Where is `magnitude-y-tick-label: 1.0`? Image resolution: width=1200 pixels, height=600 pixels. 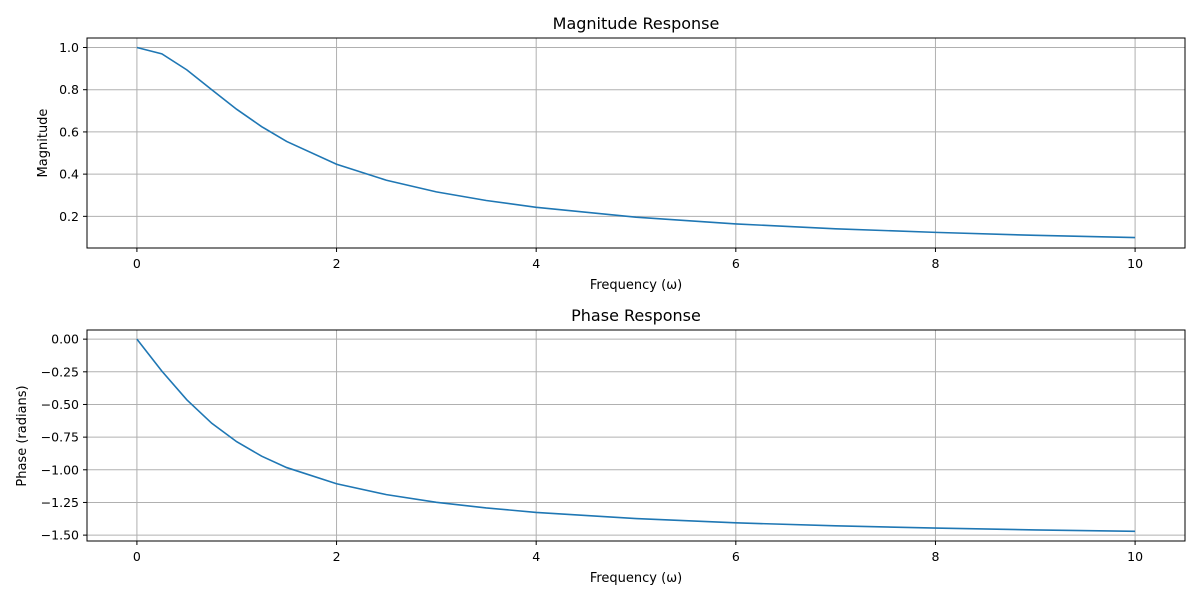
magnitude-y-tick-label: 1.0 is located at coordinates (69, 47).